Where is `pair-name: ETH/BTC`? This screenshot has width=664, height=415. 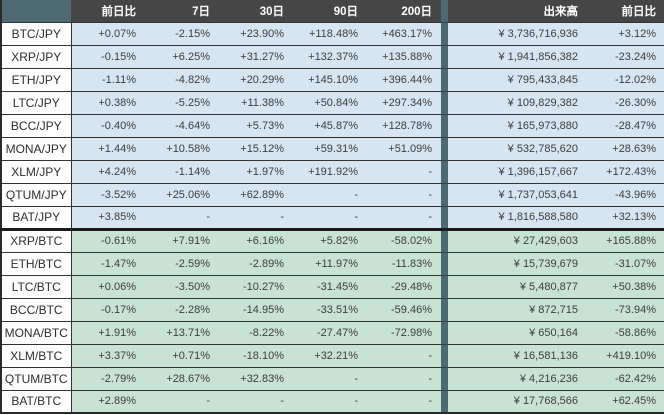 pair-name: ETH/BTC is located at coordinates (36, 263).